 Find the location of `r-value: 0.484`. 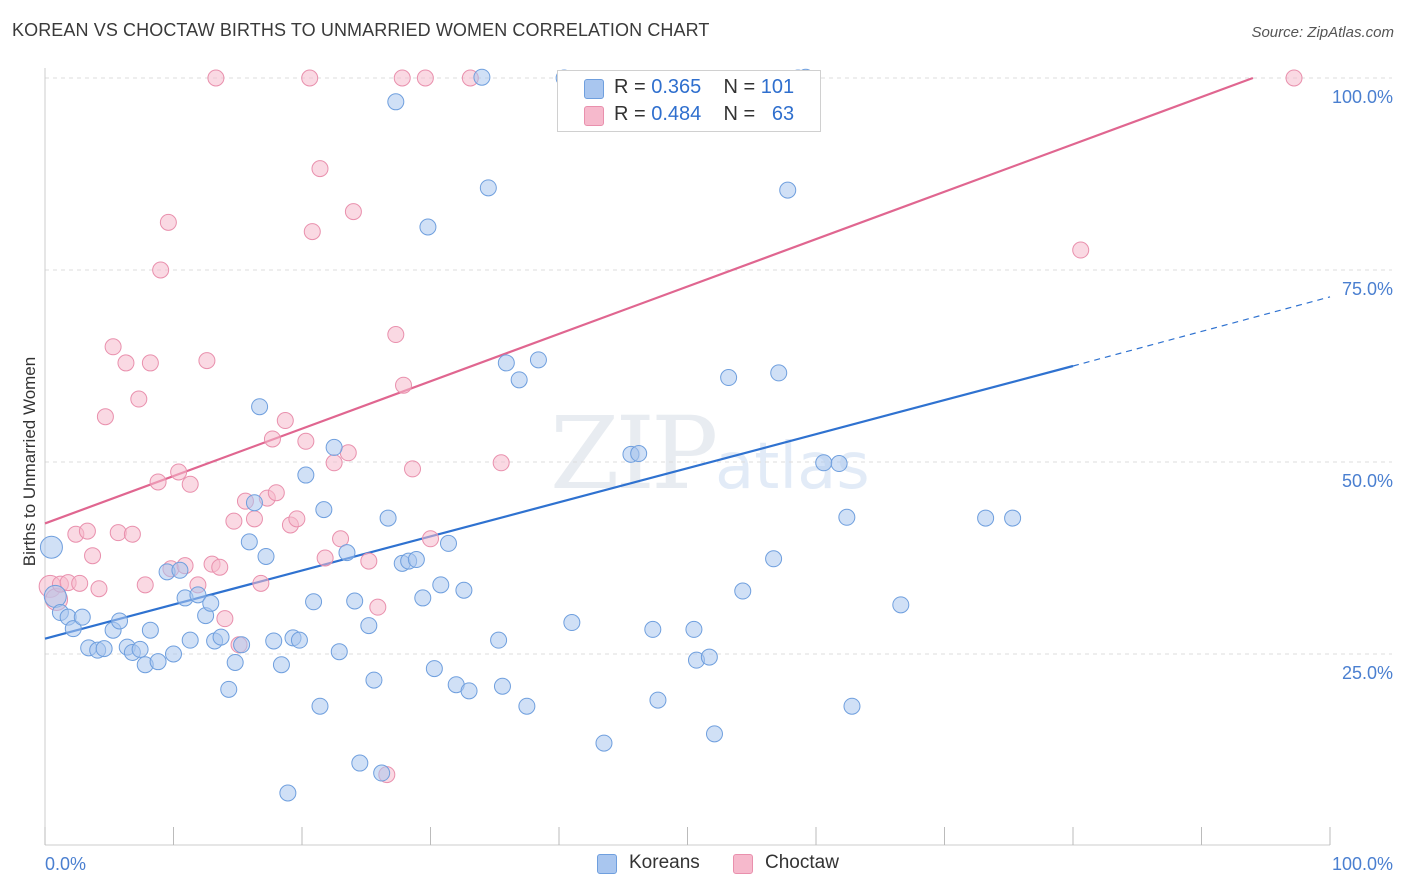

r-value: 0.484 is located at coordinates (676, 114).